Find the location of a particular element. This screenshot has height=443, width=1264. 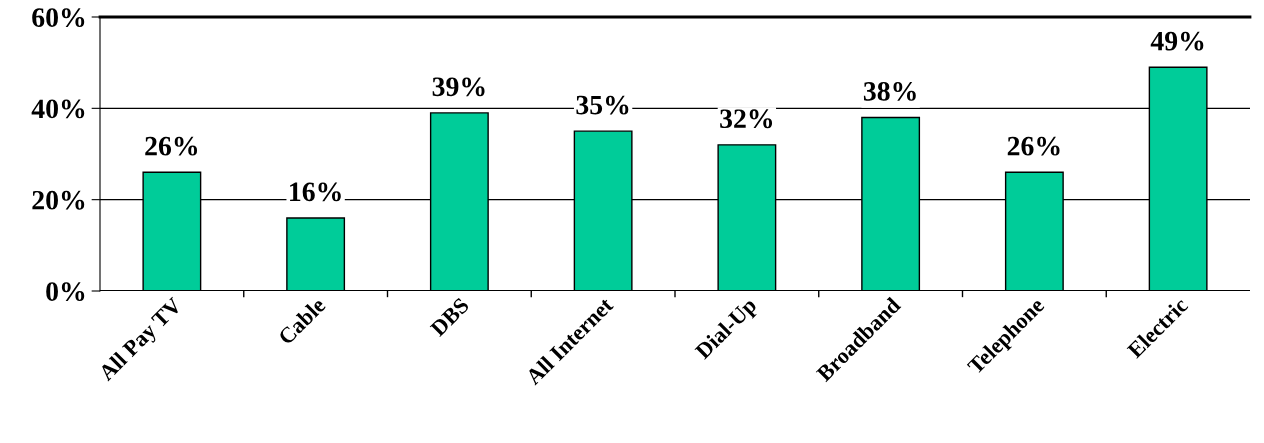

x-tick-label: All Pay TV is located at coordinates (141, 340).